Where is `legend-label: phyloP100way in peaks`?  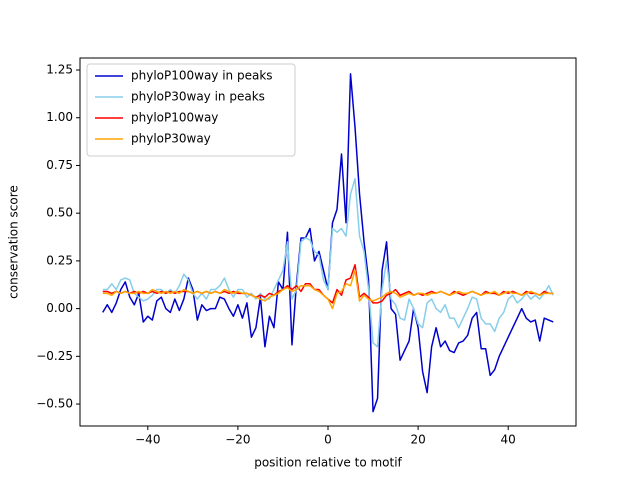
legend-label: phyloP100way in peaks is located at coordinates (202, 76).